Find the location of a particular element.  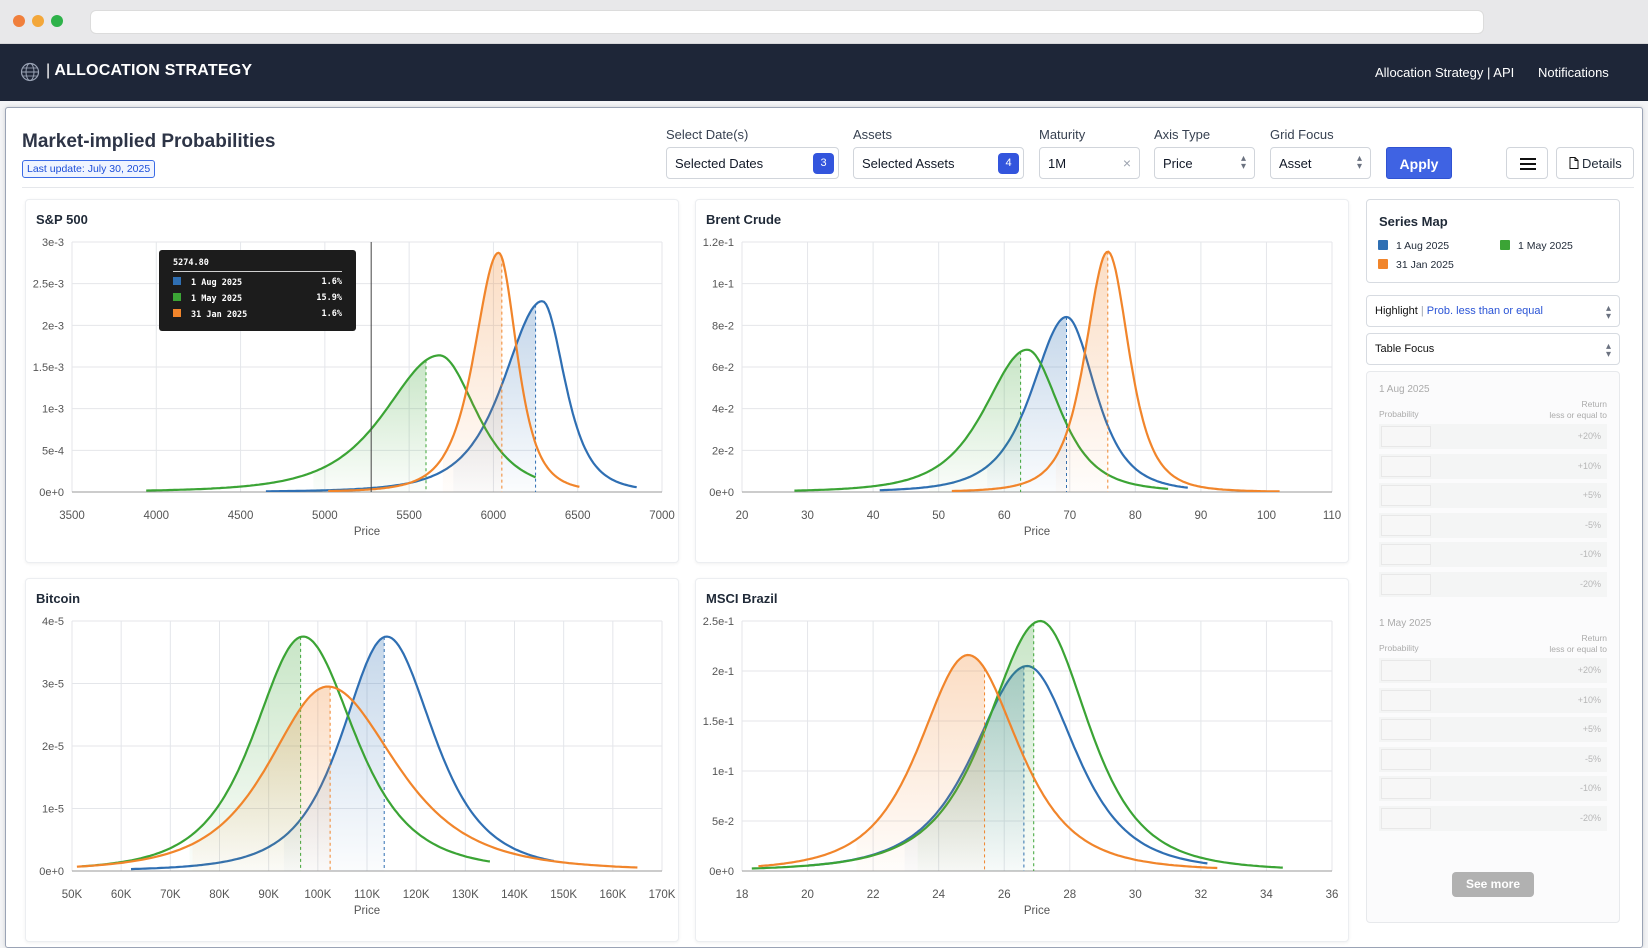

chart-title: MSCI Brazil is located at coordinates (742, 598).